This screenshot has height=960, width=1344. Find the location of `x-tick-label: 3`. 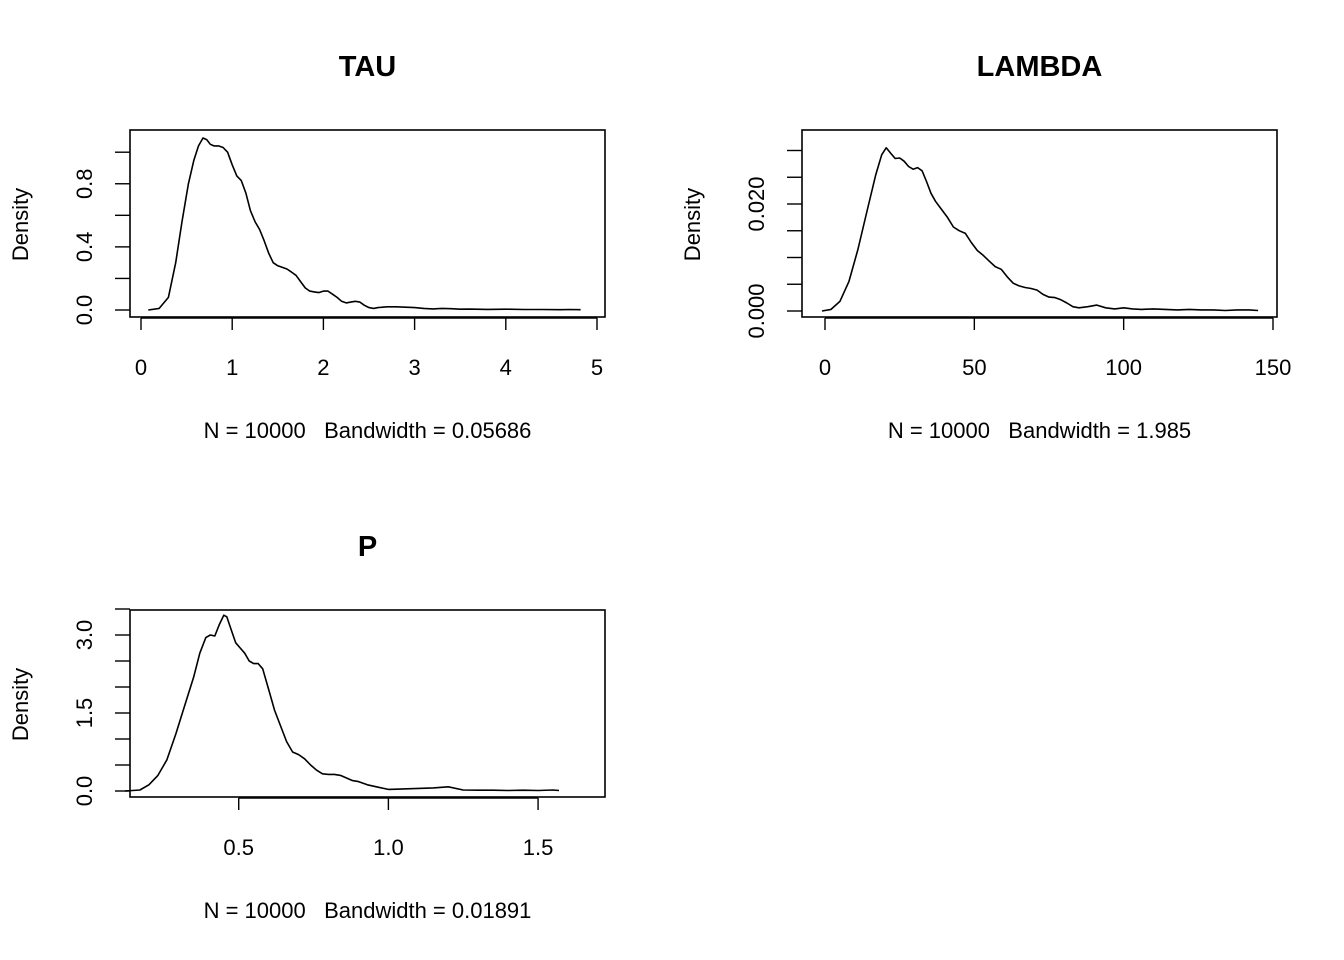

x-tick-label: 3 is located at coordinates (414, 367).